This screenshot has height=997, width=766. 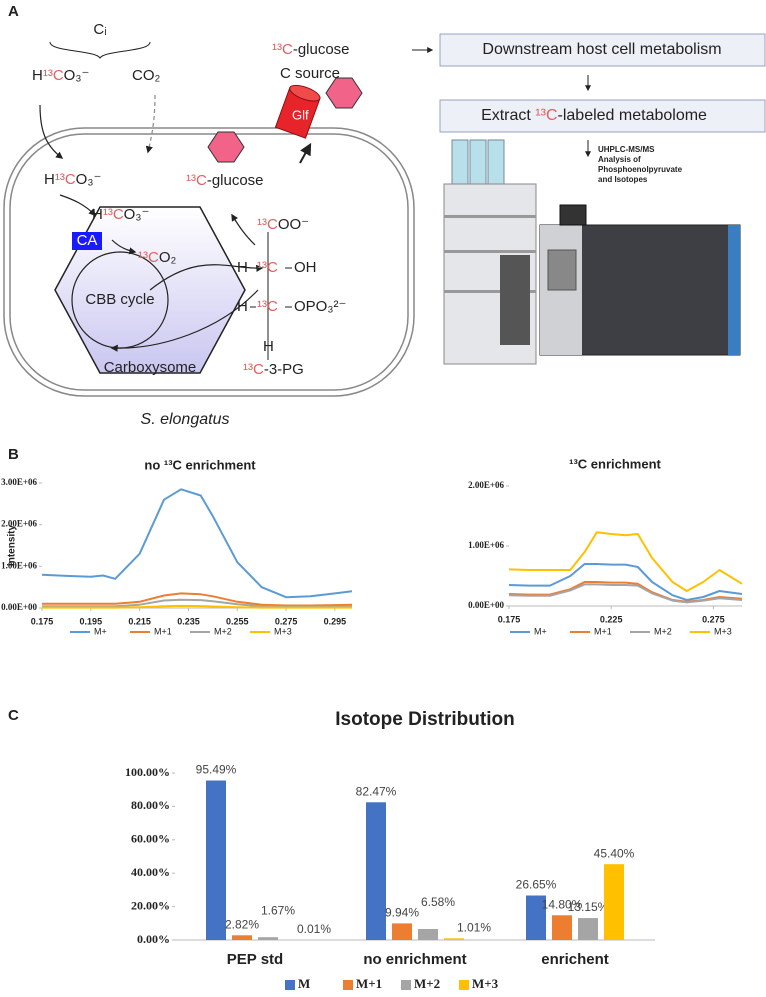 I want to click on label: CA, so click(x=87, y=240).